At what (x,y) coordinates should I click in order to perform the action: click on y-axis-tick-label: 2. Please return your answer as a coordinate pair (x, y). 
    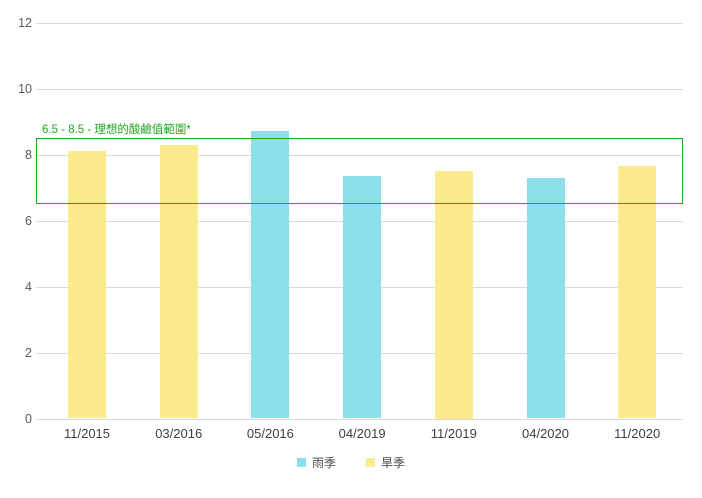
    Looking at the image, I should click on (28, 352).